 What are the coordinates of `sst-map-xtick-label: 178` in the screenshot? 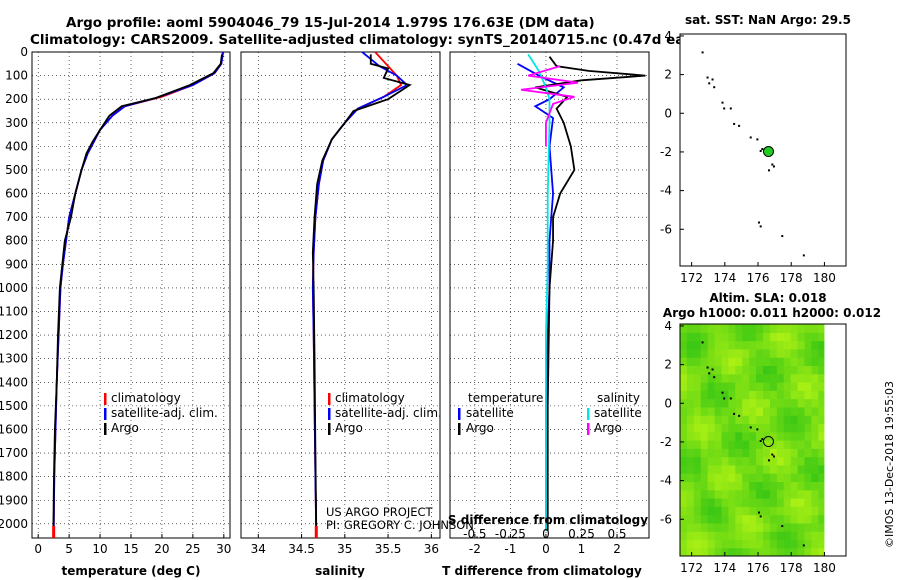 It's located at (791, 278).